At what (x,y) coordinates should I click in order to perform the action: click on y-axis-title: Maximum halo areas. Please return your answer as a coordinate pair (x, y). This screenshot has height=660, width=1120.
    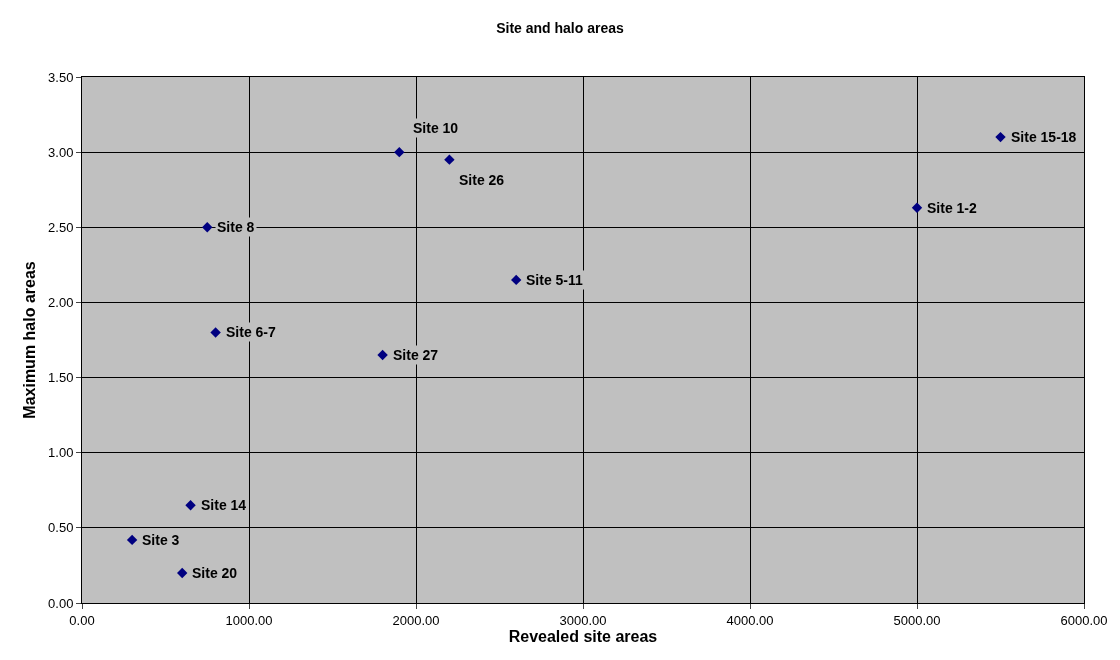
    Looking at the image, I should click on (29, 340).